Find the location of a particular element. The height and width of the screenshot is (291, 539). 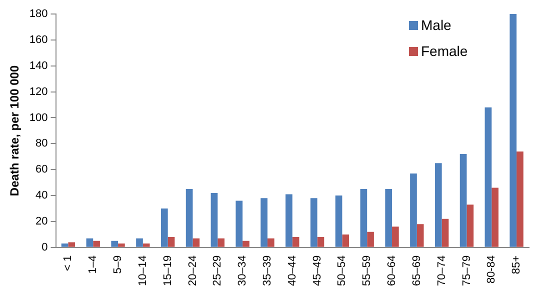

x-tick-label: 75–79 is located at coordinates (466, 270).